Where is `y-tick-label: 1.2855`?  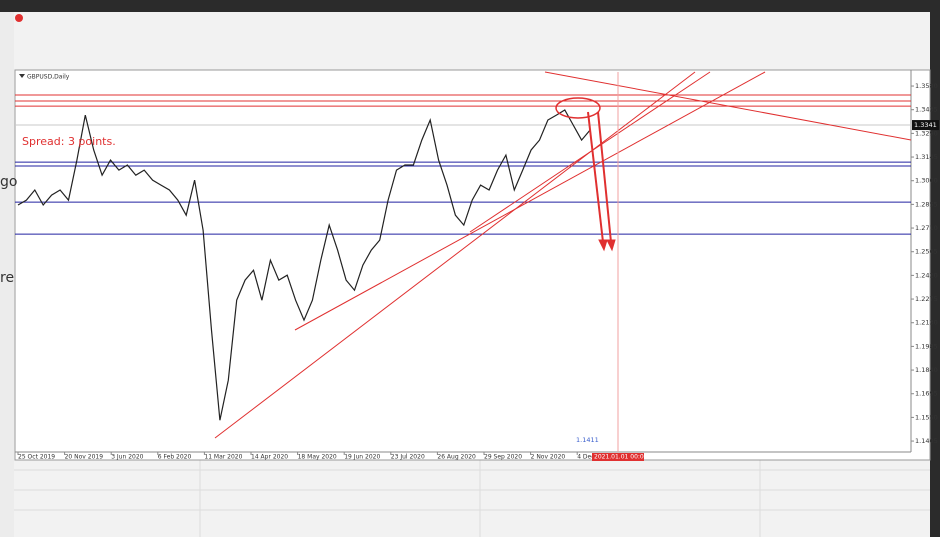 y-tick-label: 1.2855 is located at coordinates (926, 204).